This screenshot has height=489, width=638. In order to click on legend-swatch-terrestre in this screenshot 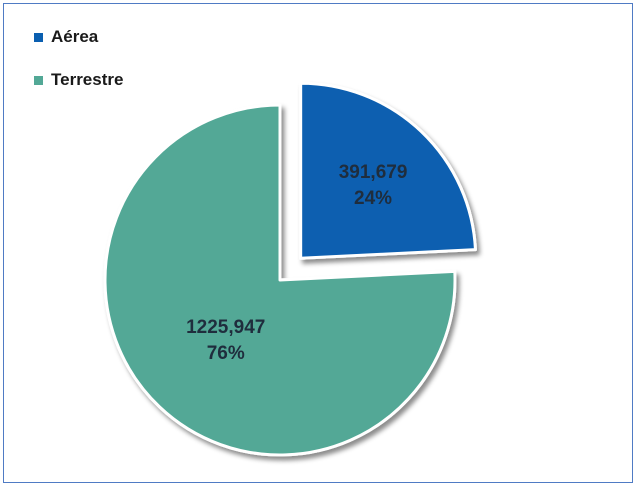, I will do `click(38, 80)`.